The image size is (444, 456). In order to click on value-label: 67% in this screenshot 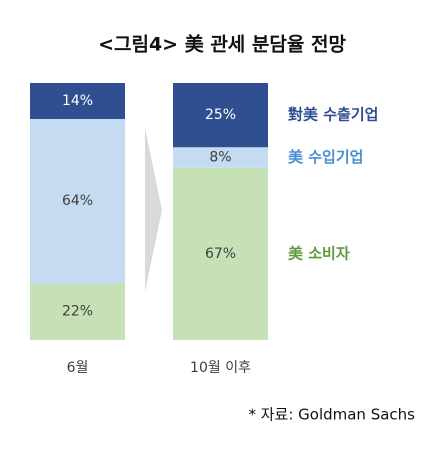, I will do `click(220, 254)`.